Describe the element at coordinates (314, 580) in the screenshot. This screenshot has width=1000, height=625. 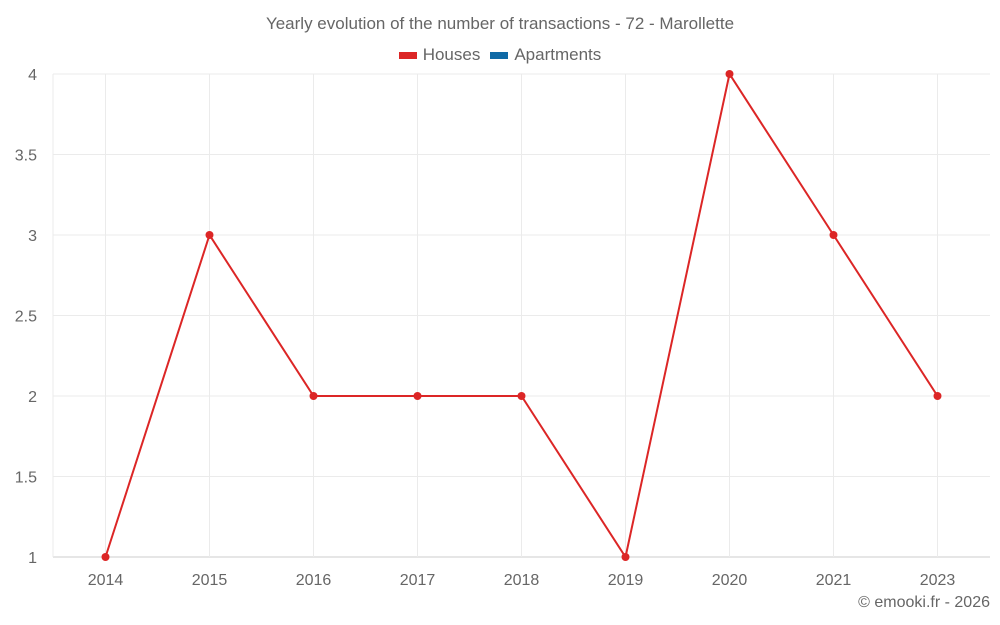
I see `x-tick-label: 2016` at that location.